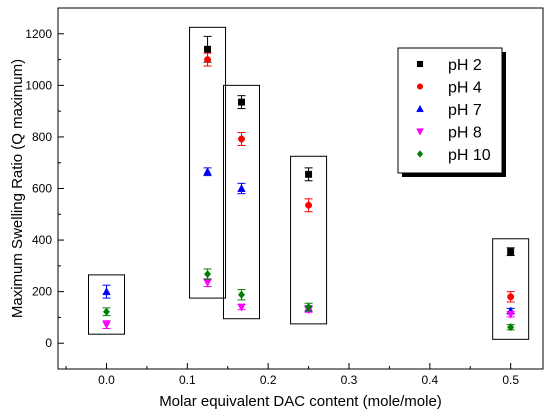 The height and width of the screenshot is (420, 550). Describe the element at coordinates (42, 292) in the screenshot. I see `y-tick-label: 200` at that location.